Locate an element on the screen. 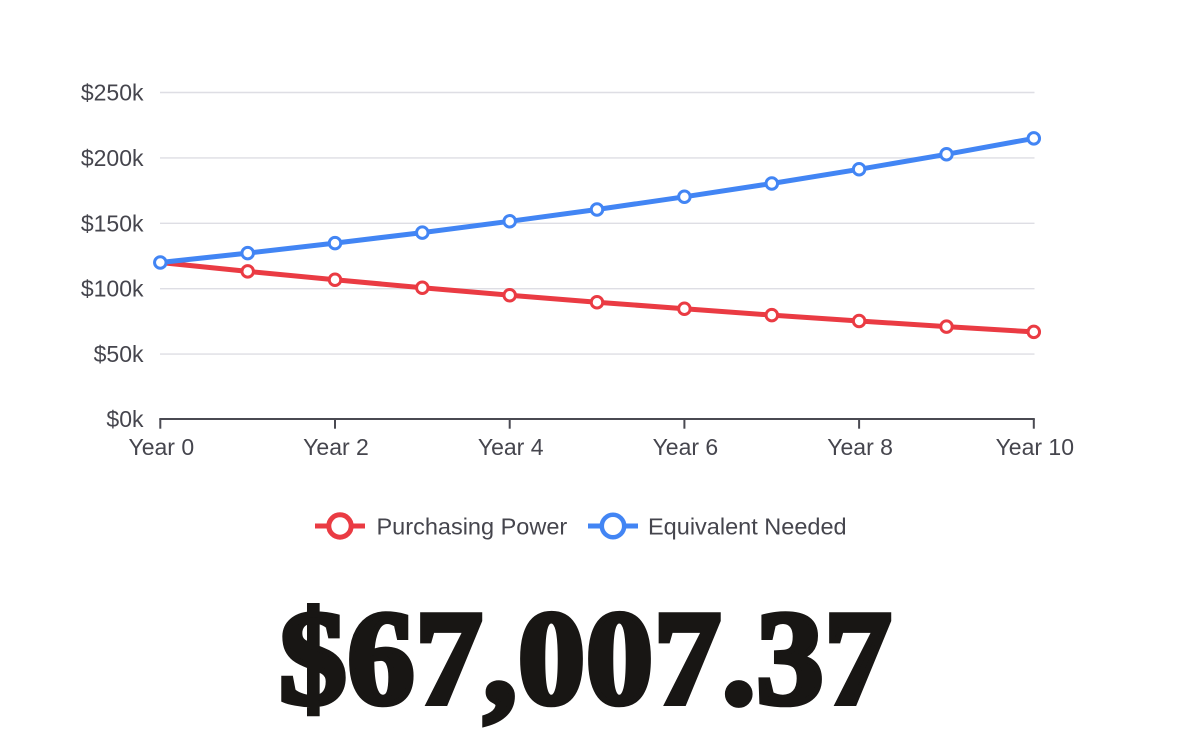  svg-text: Equivalent Needed is located at coordinates (747, 527).